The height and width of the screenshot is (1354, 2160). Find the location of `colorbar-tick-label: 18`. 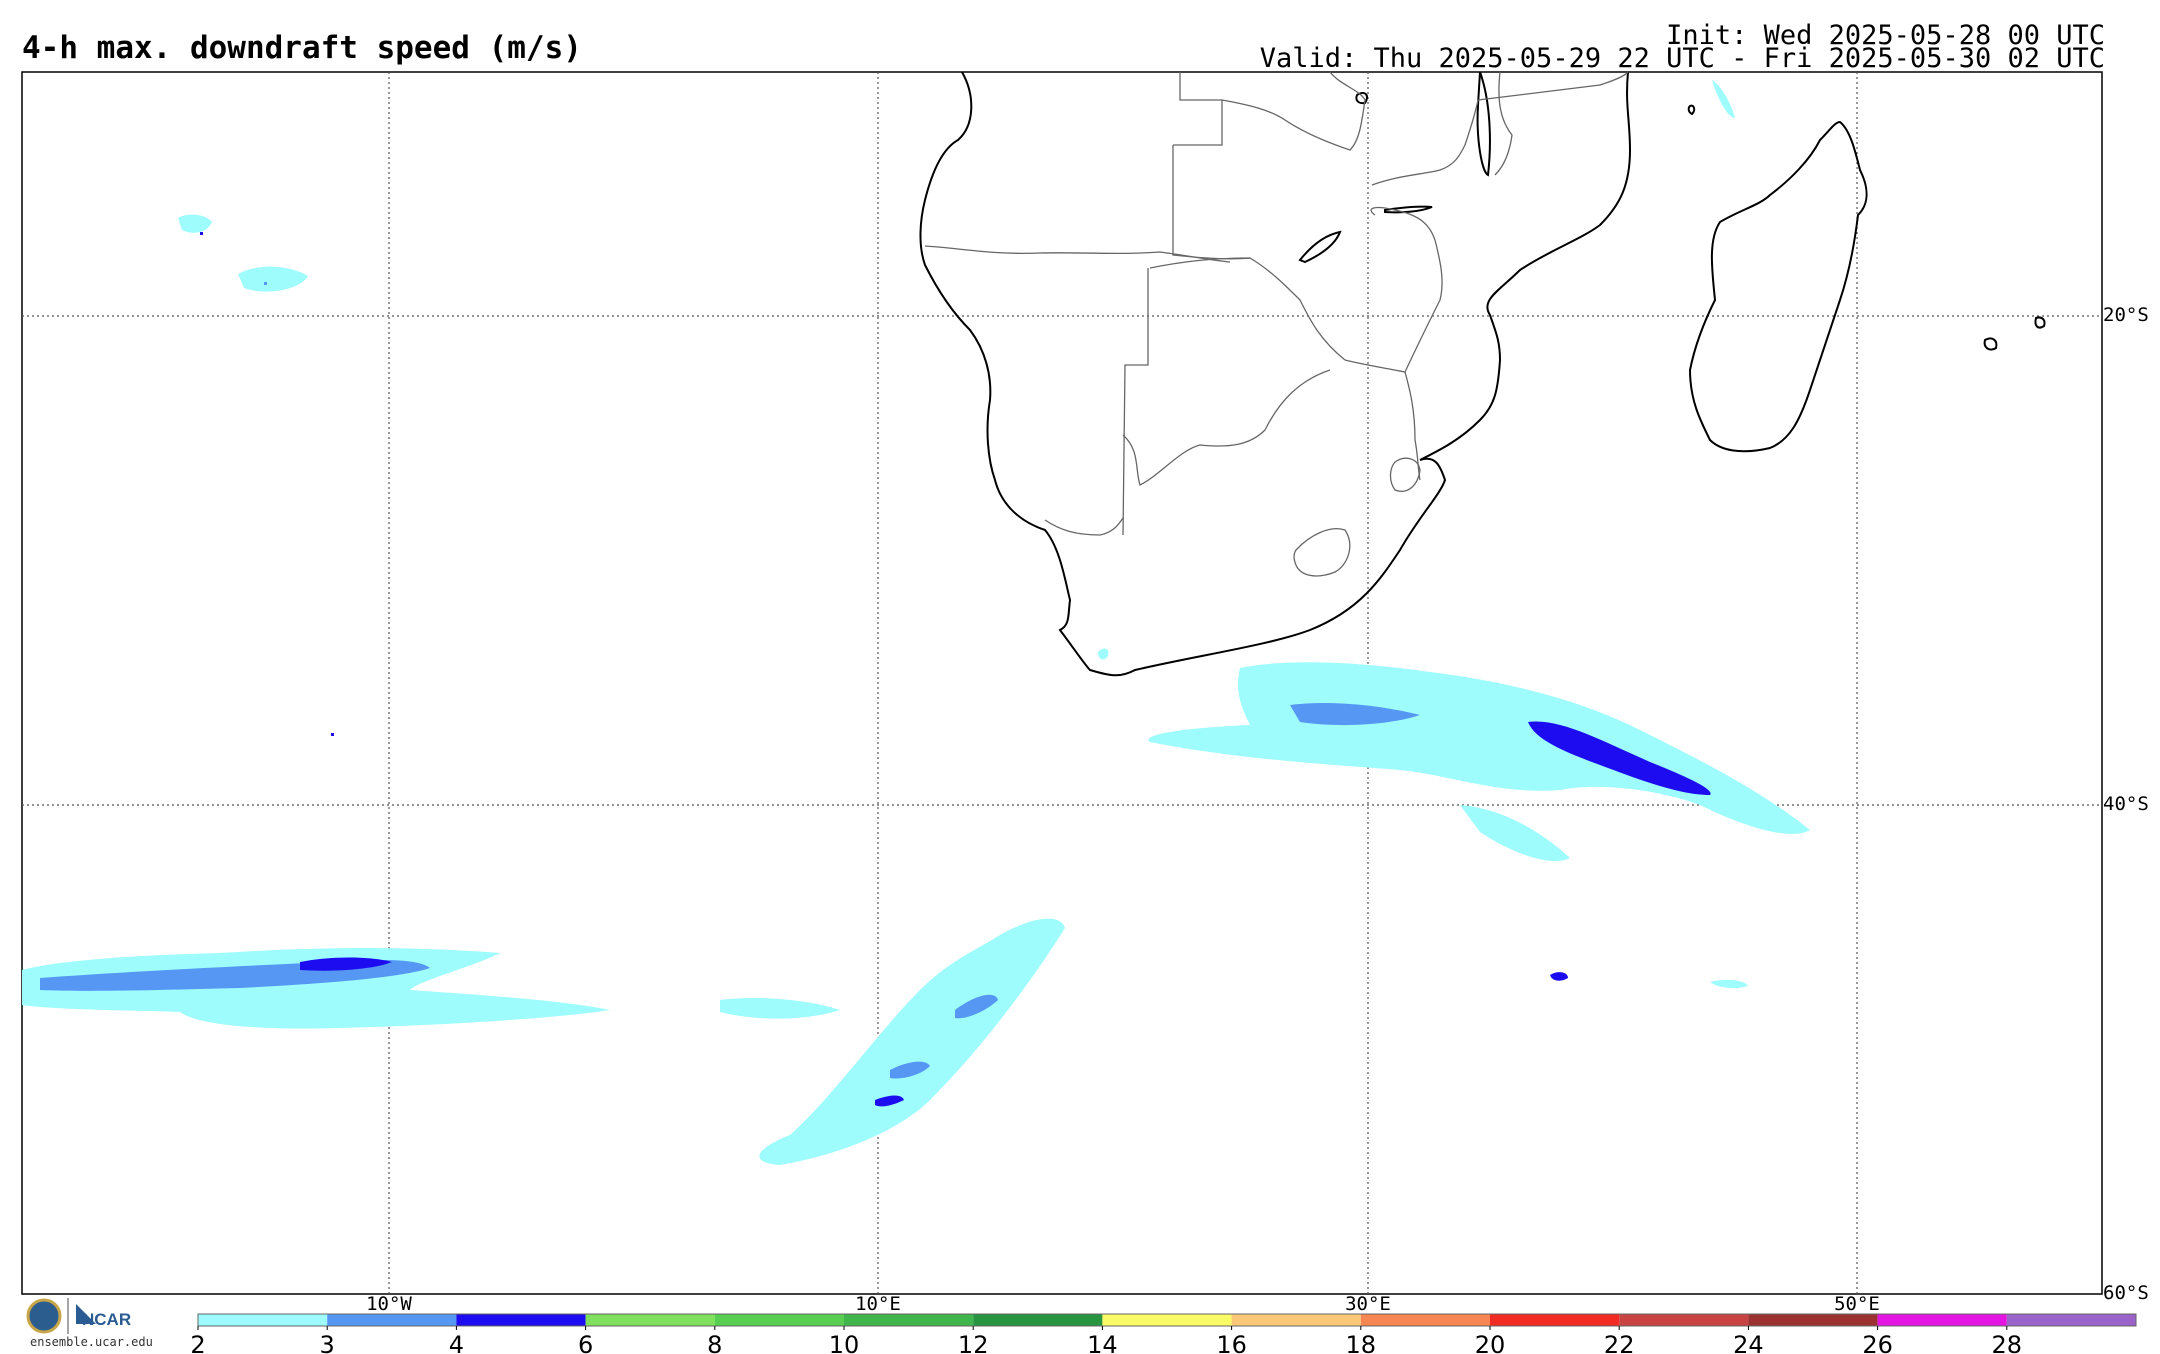

colorbar-tick-label: 18 is located at coordinates (1361, 1342).